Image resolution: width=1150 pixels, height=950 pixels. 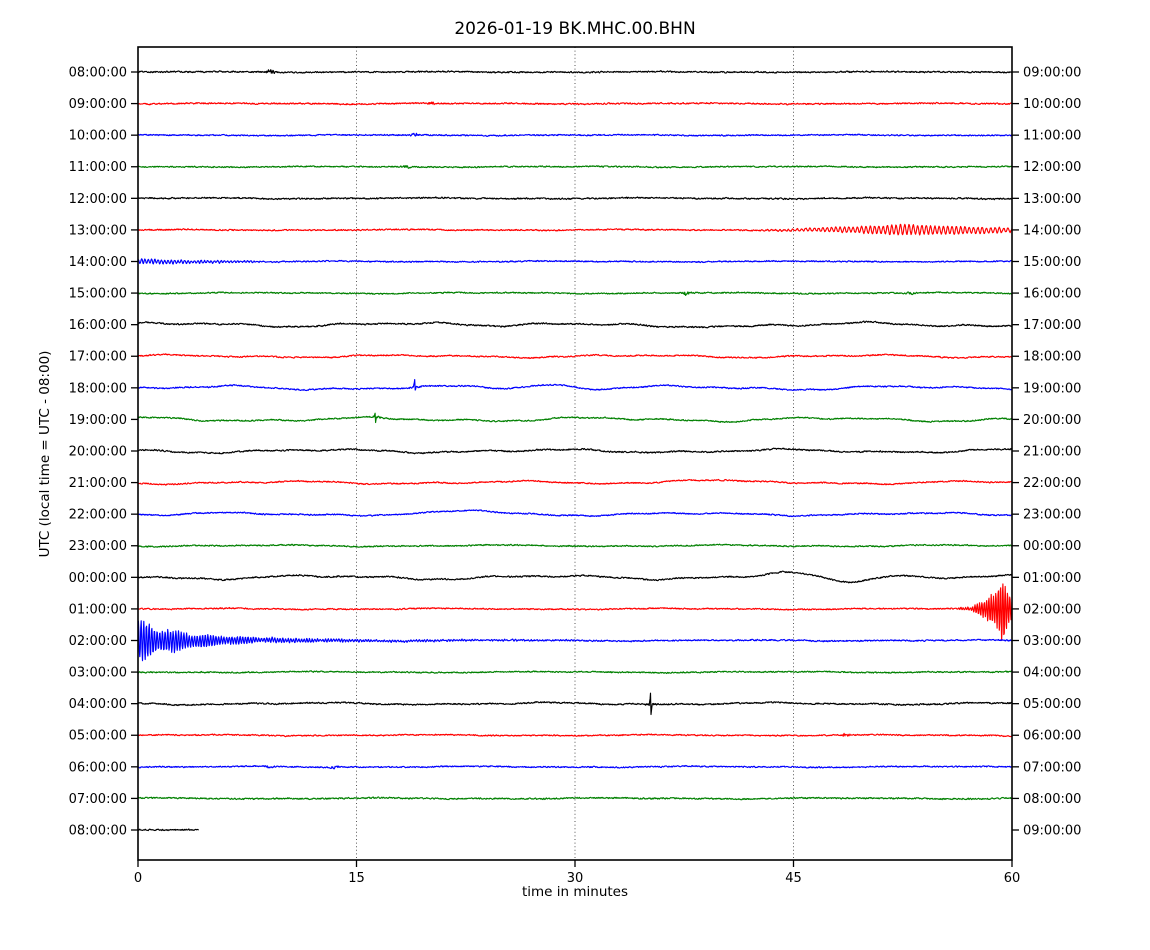 What do you see at coordinates (1052, 294) in the screenshot?
I see `row-label-right: 16:00:00` at bounding box center [1052, 294].